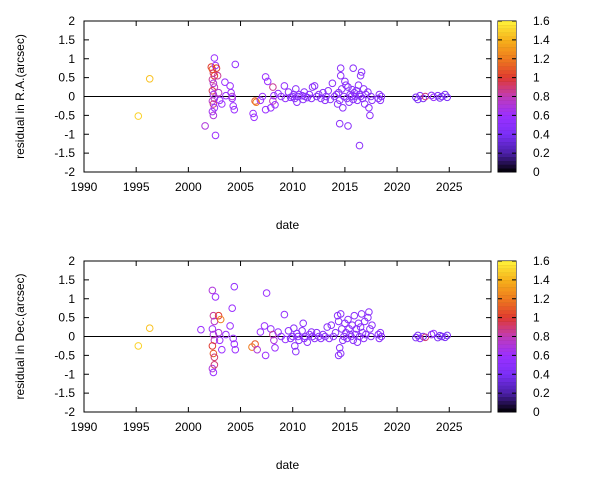 The width and height of the screenshot is (600, 485). I want to click on x-tick-label: 2005, so click(240, 187).